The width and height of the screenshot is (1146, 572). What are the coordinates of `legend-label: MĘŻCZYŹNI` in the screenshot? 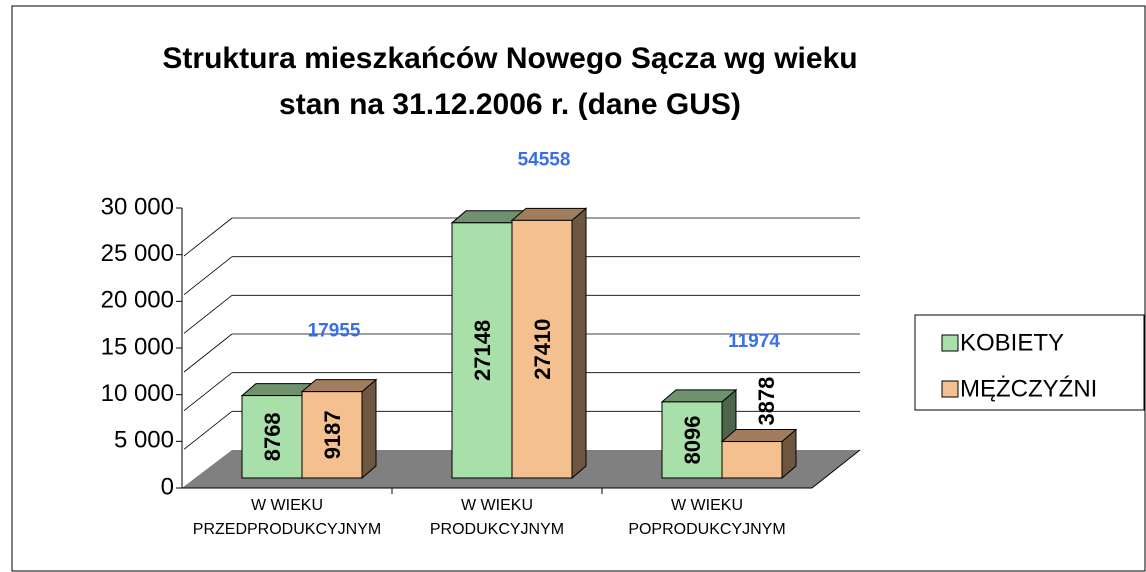 It's located at (1028, 388).